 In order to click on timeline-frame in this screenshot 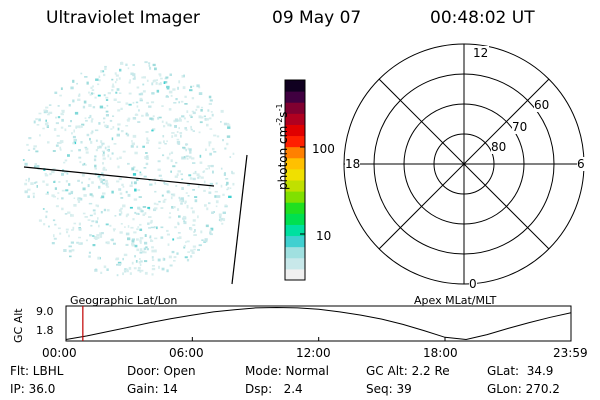, I will do `click(318, 323)`.